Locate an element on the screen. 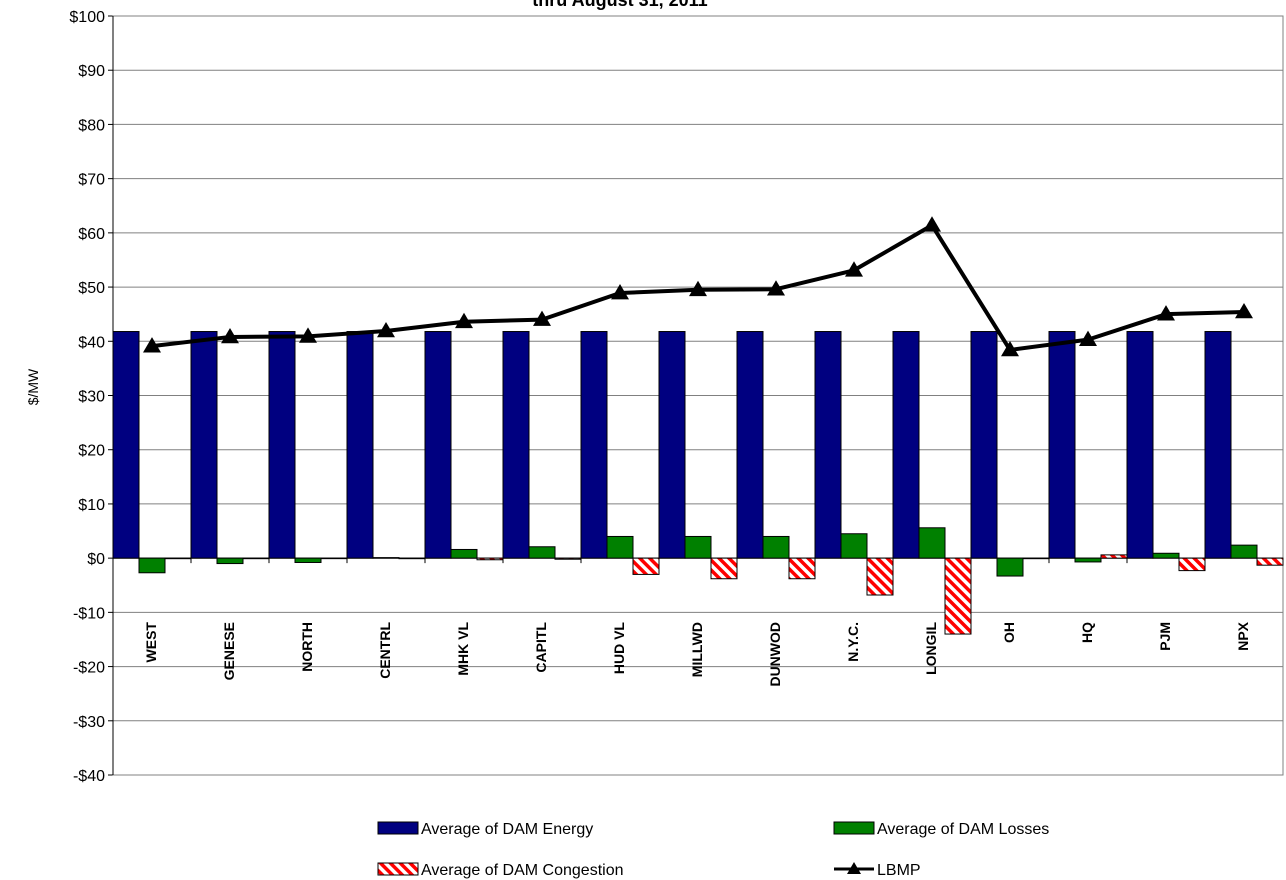 This screenshot has width=1286, height=880. category-label: PJM is located at coordinates (1165, 636).